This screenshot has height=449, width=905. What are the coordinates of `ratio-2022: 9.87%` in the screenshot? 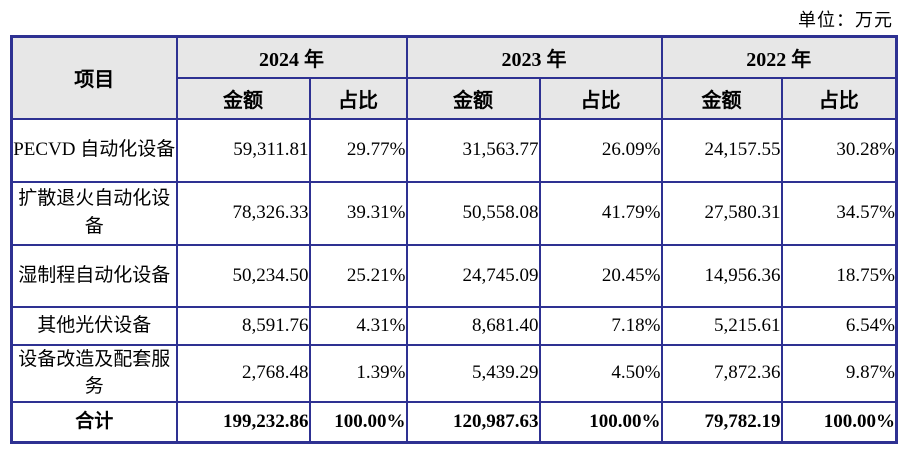 It's located at (839, 373).